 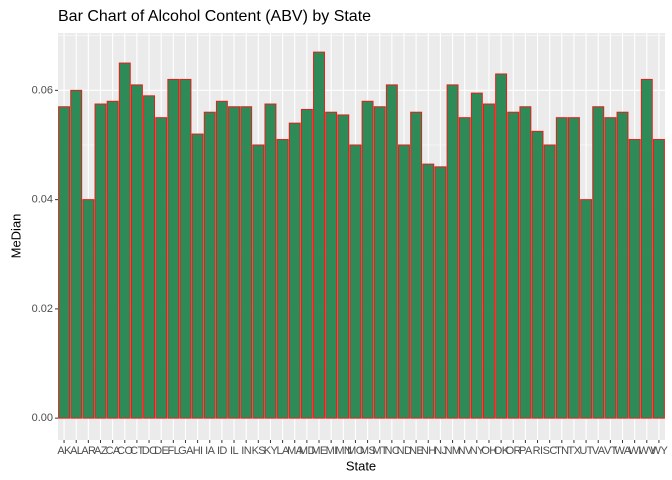 I want to click on x-tick-label: MT, so click(x=380, y=451).